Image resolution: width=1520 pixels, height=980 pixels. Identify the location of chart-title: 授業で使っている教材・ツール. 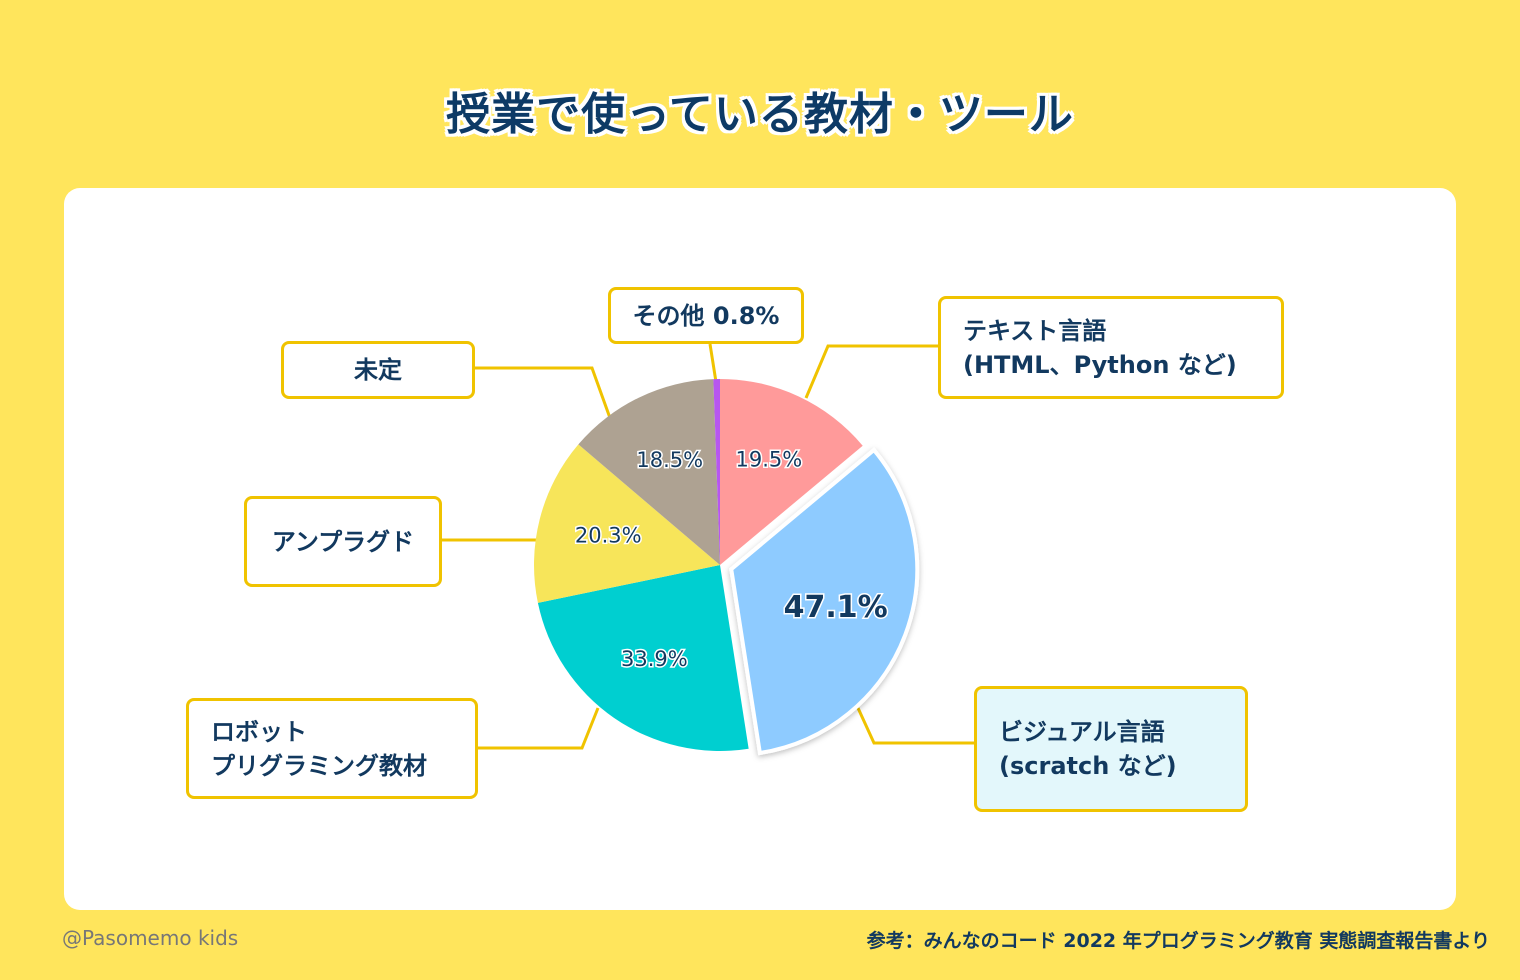
(760, 114).